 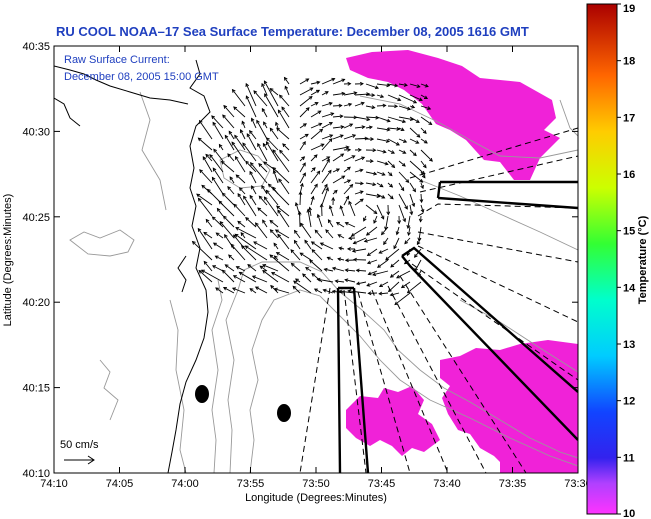 What do you see at coordinates (117, 60) in the screenshot?
I see `current-note-line1: Raw Surface Current:` at bounding box center [117, 60].